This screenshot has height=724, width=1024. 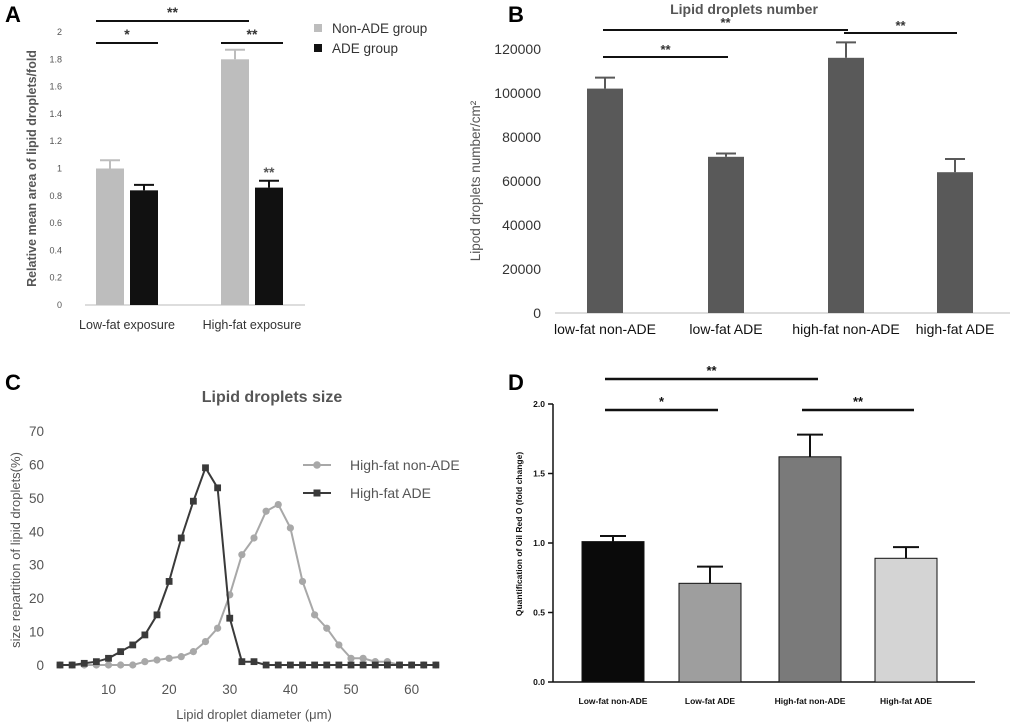 What do you see at coordinates (711, 370) in the screenshot?
I see `chart-d-significance-label: **` at bounding box center [711, 370].